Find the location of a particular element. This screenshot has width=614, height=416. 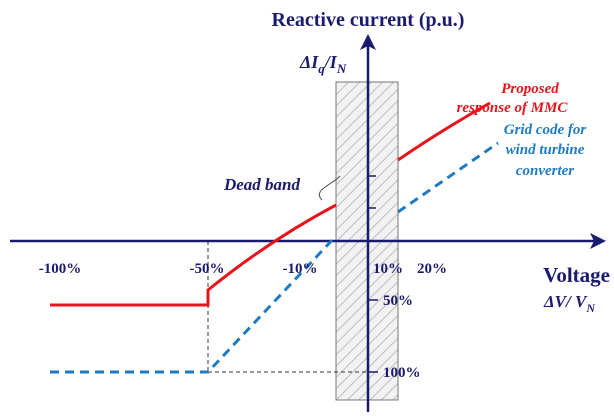

x-tick-label: 10% is located at coordinates (388, 269).